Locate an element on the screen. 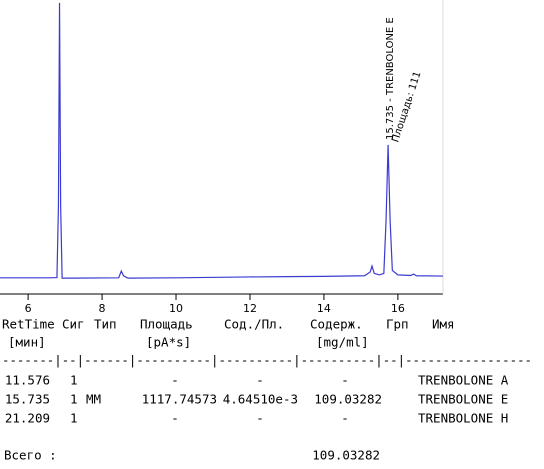  column-header: Содерж. is located at coordinates (336, 324).